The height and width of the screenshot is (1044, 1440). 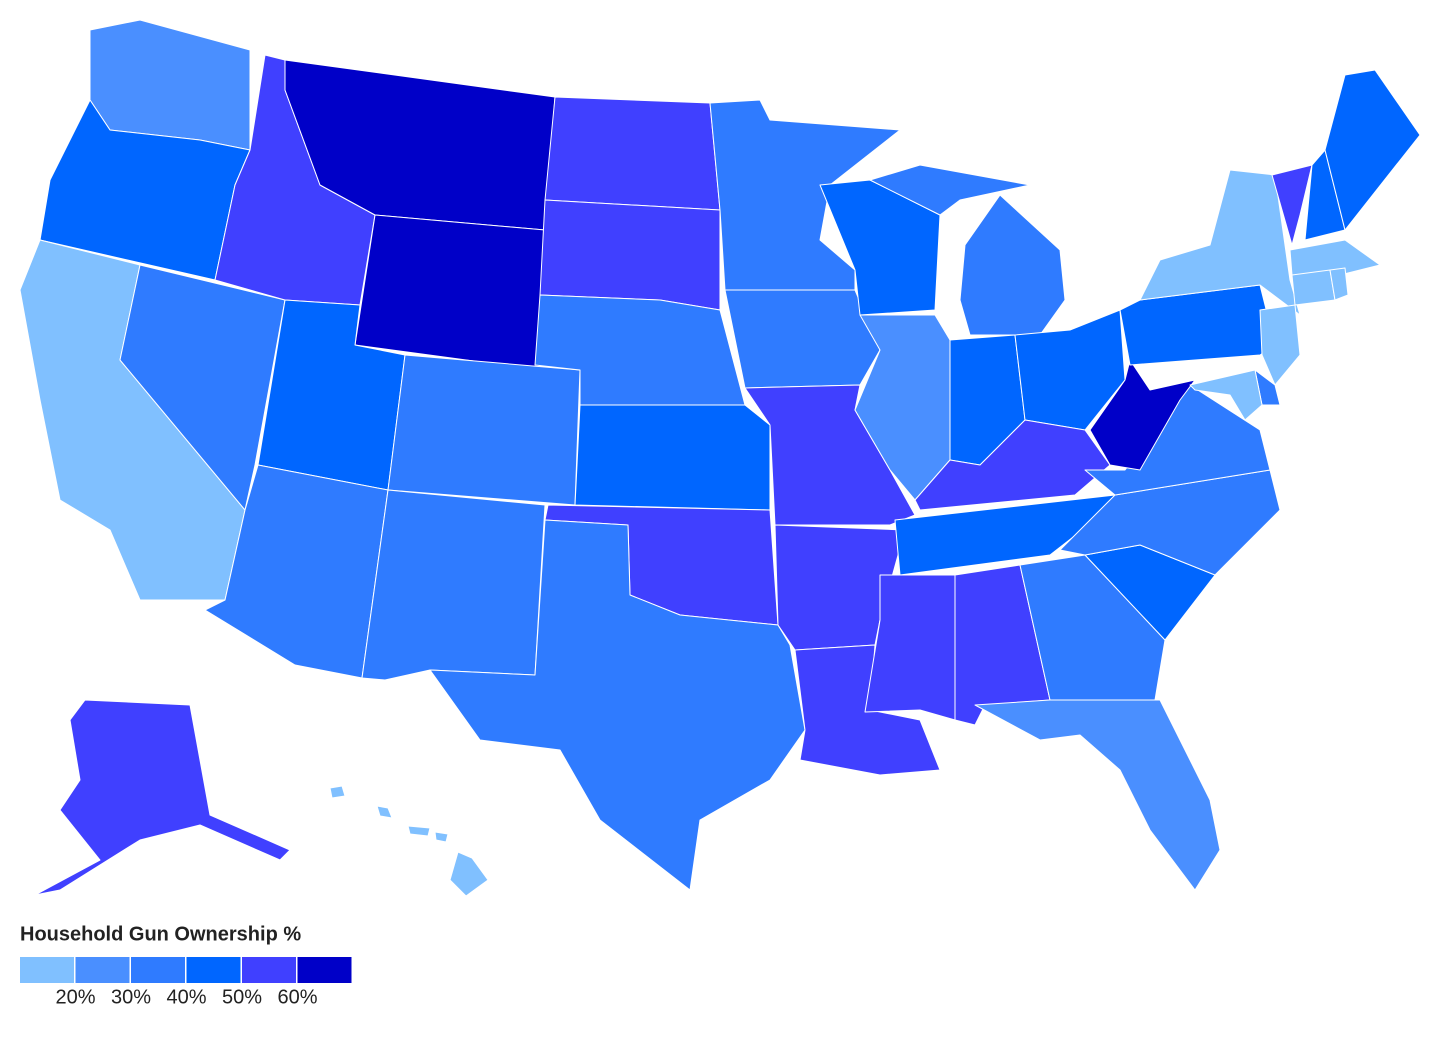 I want to click on legend-tick-label: 60%, so click(x=297, y=997).